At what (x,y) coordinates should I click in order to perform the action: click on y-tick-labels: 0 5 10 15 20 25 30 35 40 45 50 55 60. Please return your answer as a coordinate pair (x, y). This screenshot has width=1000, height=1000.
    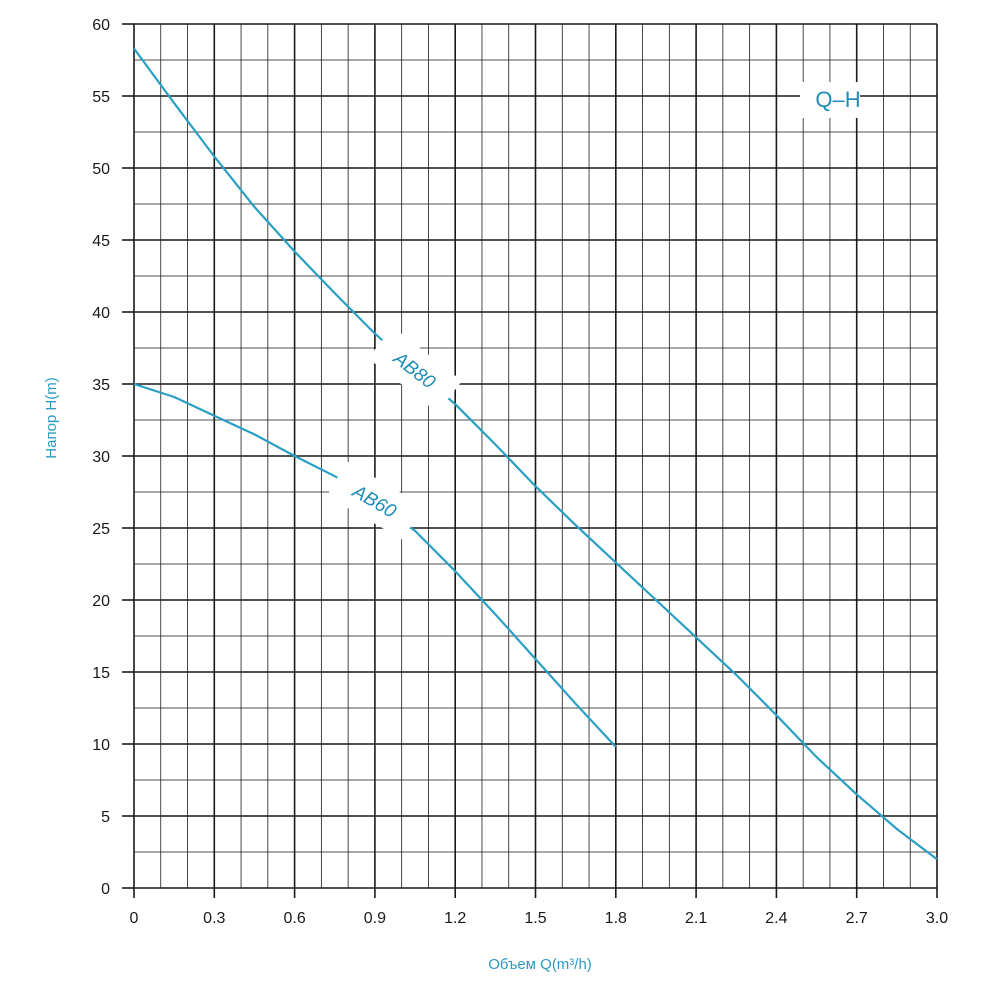
    Looking at the image, I should click on (101, 457).